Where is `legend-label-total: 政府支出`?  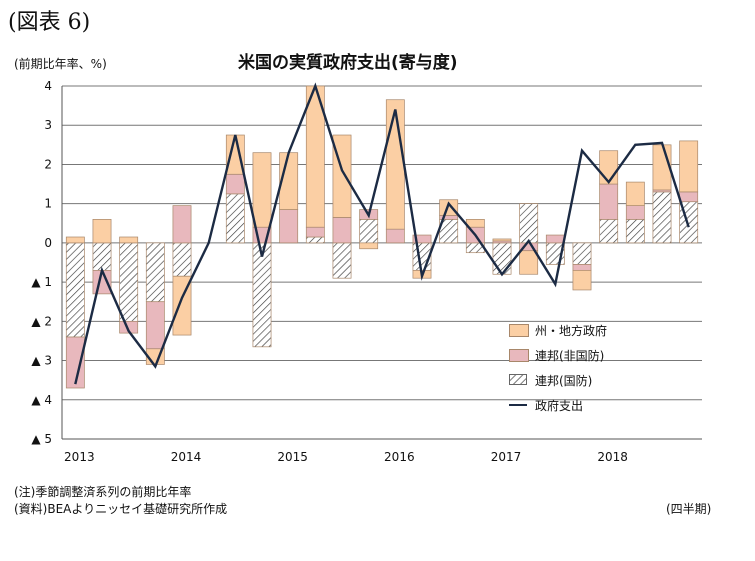
legend-label-total: 政府支出 is located at coordinates (559, 406).